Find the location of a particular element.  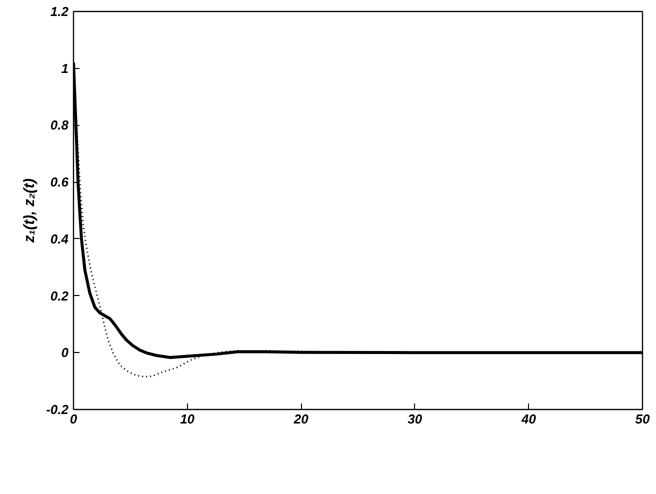

y-tick-label: -0.2 is located at coordinates (58, 409).